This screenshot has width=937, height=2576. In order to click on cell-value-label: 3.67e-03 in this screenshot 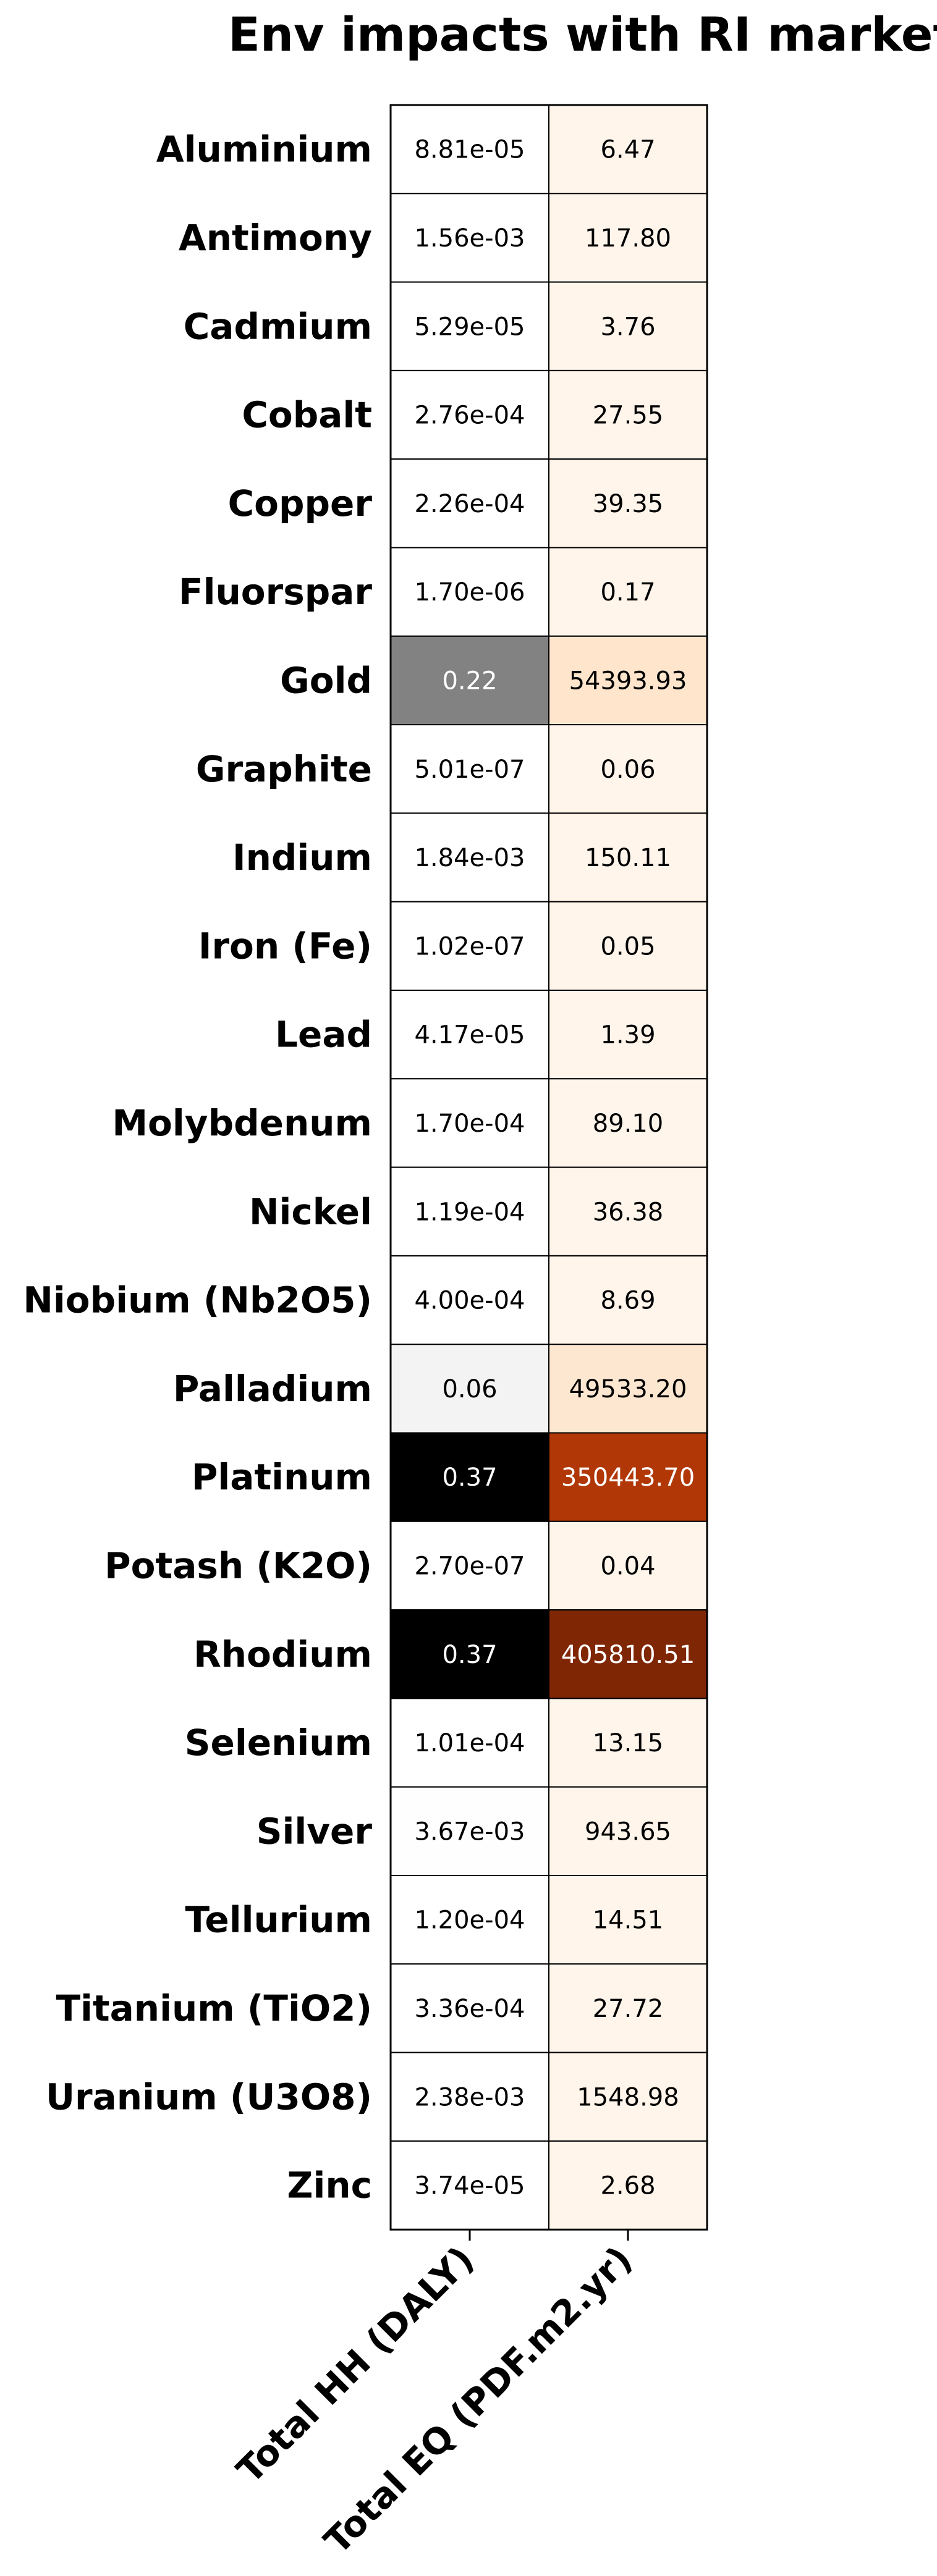, I will do `click(469, 1831)`.